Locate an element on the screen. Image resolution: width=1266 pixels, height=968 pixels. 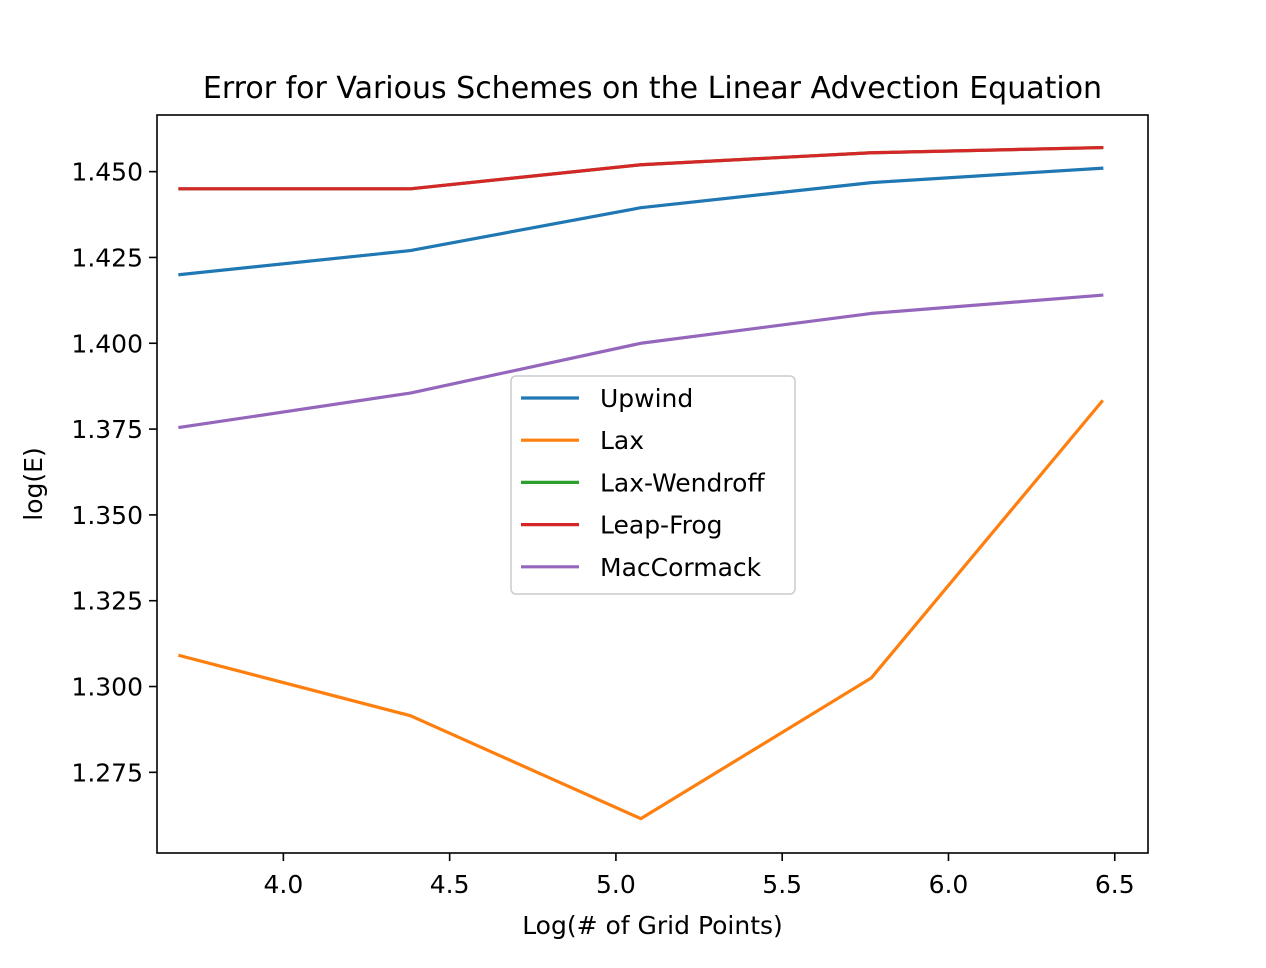
x-tick-label: 5.0 is located at coordinates (616, 884).